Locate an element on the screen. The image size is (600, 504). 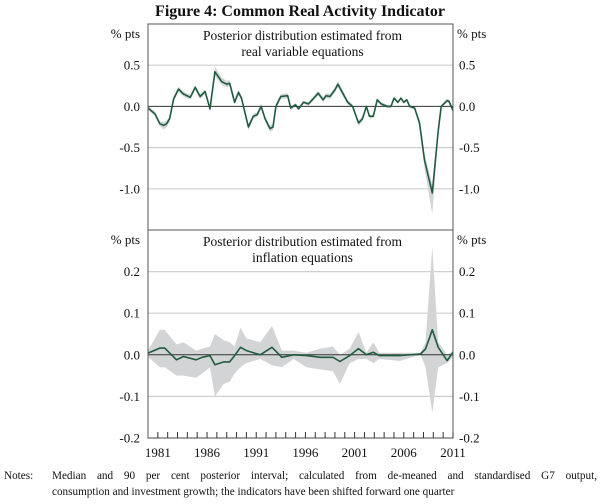
y-tick-label-right: -0.5 is located at coordinates (469, 147).